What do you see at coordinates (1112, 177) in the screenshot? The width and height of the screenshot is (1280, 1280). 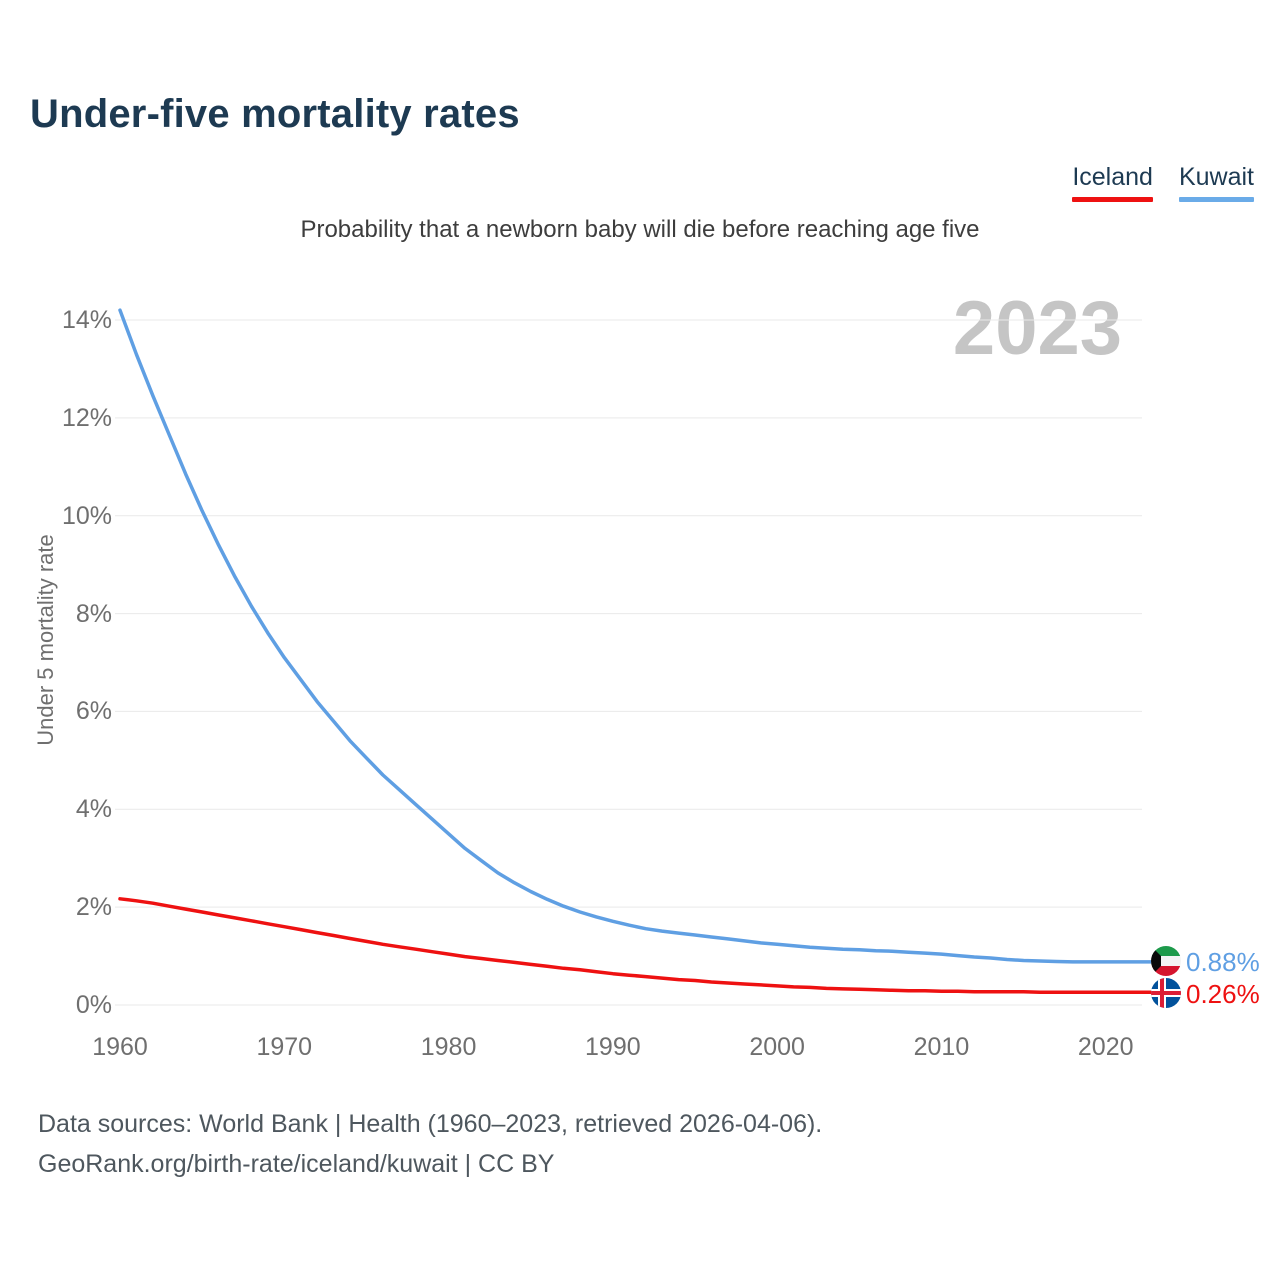 I see `legend-label-iceland: Iceland` at bounding box center [1112, 177].